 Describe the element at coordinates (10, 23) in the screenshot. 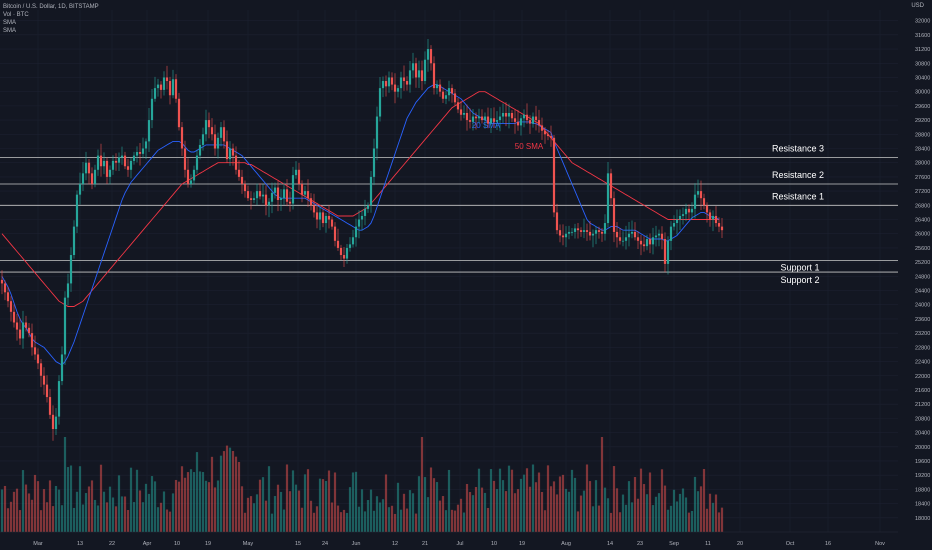

I see `sma-legend-1: SMA` at that location.